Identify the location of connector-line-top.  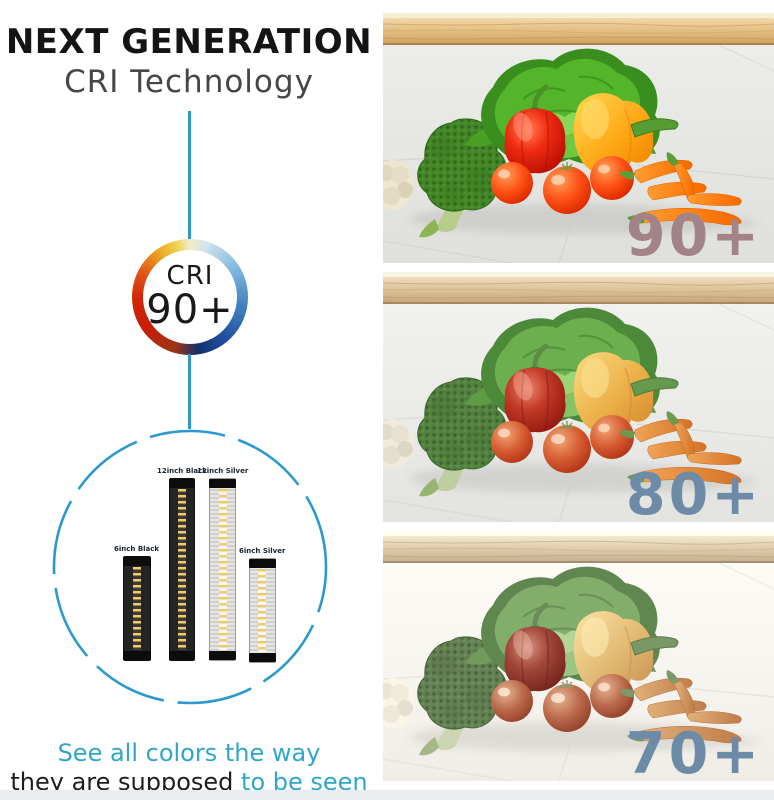
(189, 175).